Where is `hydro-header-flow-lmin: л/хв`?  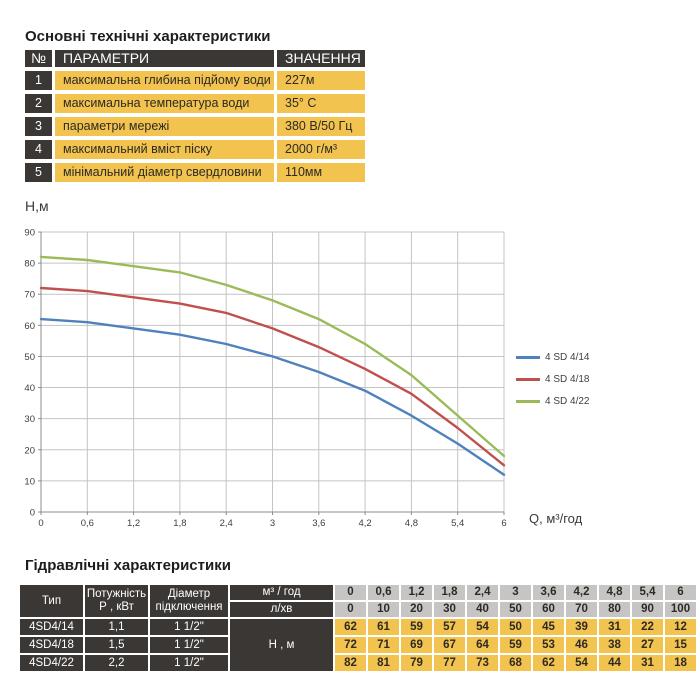 hydro-header-flow-lmin: л/хв is located at coordinates (281, 609).